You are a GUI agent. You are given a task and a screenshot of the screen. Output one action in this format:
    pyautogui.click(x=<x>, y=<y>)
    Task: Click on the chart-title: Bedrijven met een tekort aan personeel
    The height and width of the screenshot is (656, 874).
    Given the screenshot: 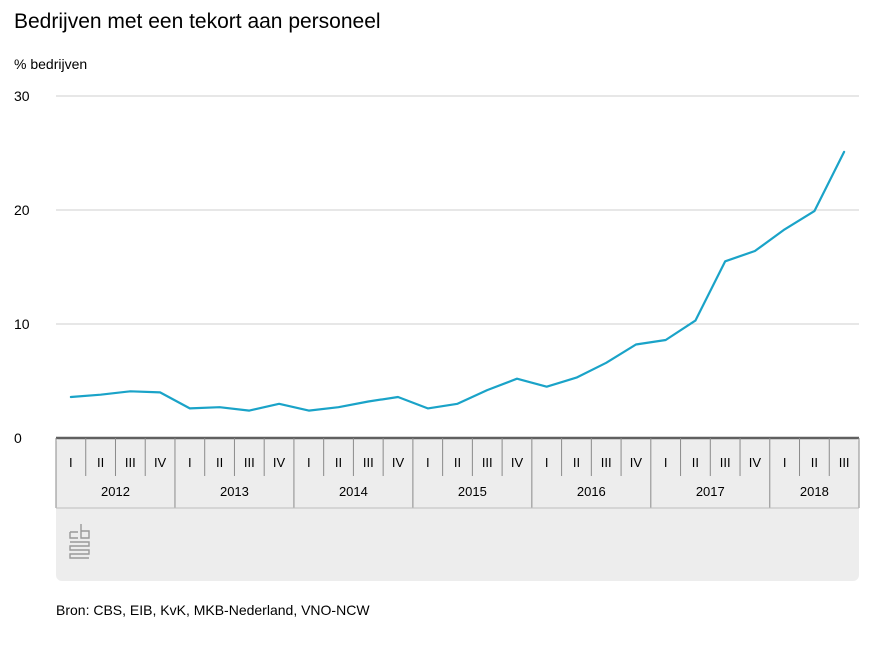 What is the action you would take?
    pyautogui.click(x=197, y=21)
    